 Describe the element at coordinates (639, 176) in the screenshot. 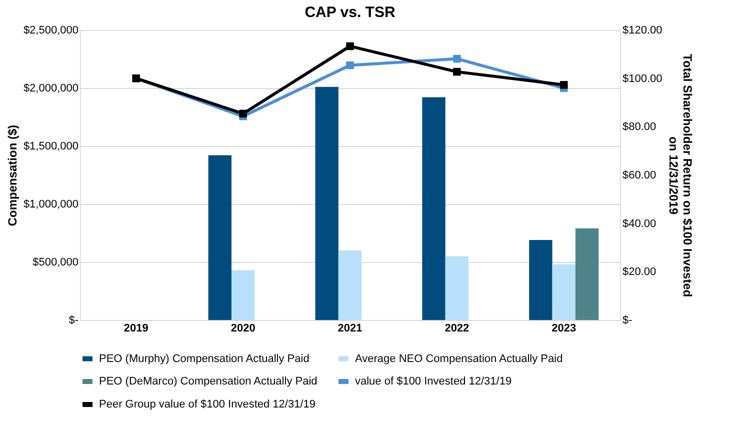

I see `y2-tick-label: $60.00` at that location.